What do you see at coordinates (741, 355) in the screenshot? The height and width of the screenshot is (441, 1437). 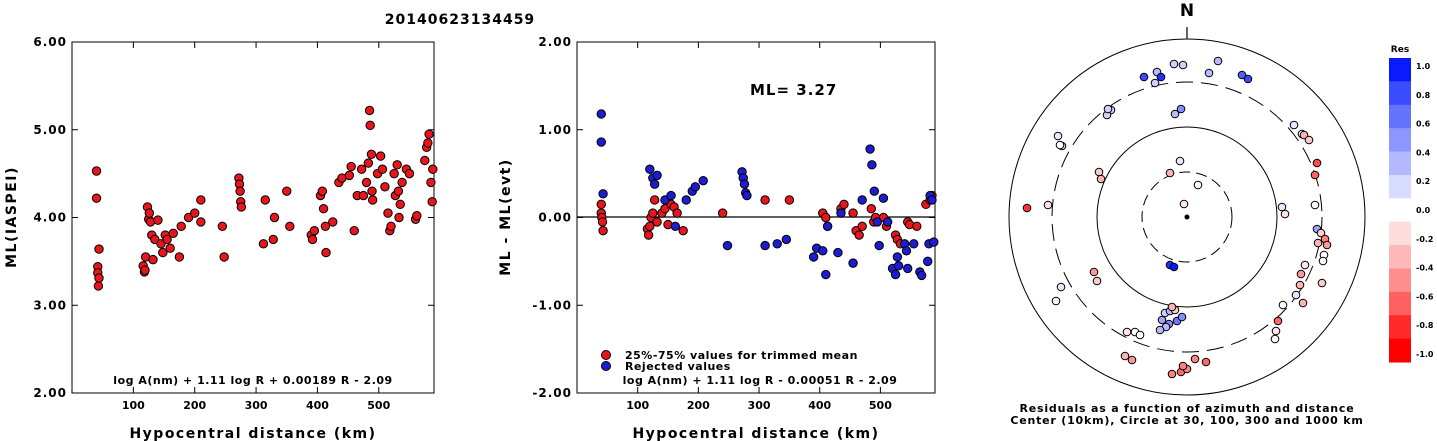 I see `legend-label-trimmed: 25%-75% values for trimmed mean` at bounding box center [741, 355].